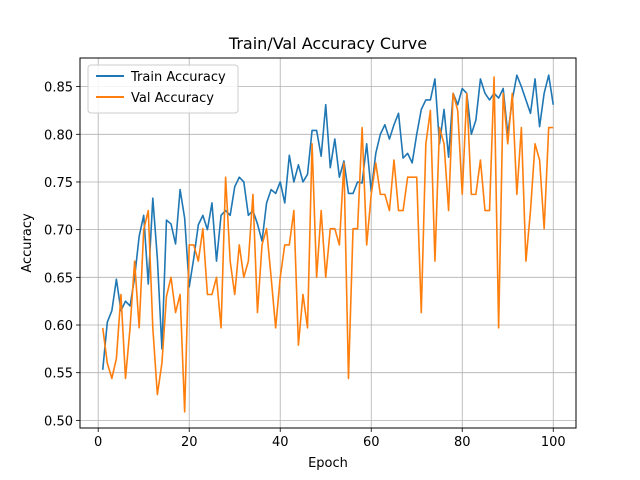 The width and height of the screenshot is (640, 480). Describe the element at coordinates (178, 77) in the screenshot. I see `legend-train-label: Train Accuracy` at that location.